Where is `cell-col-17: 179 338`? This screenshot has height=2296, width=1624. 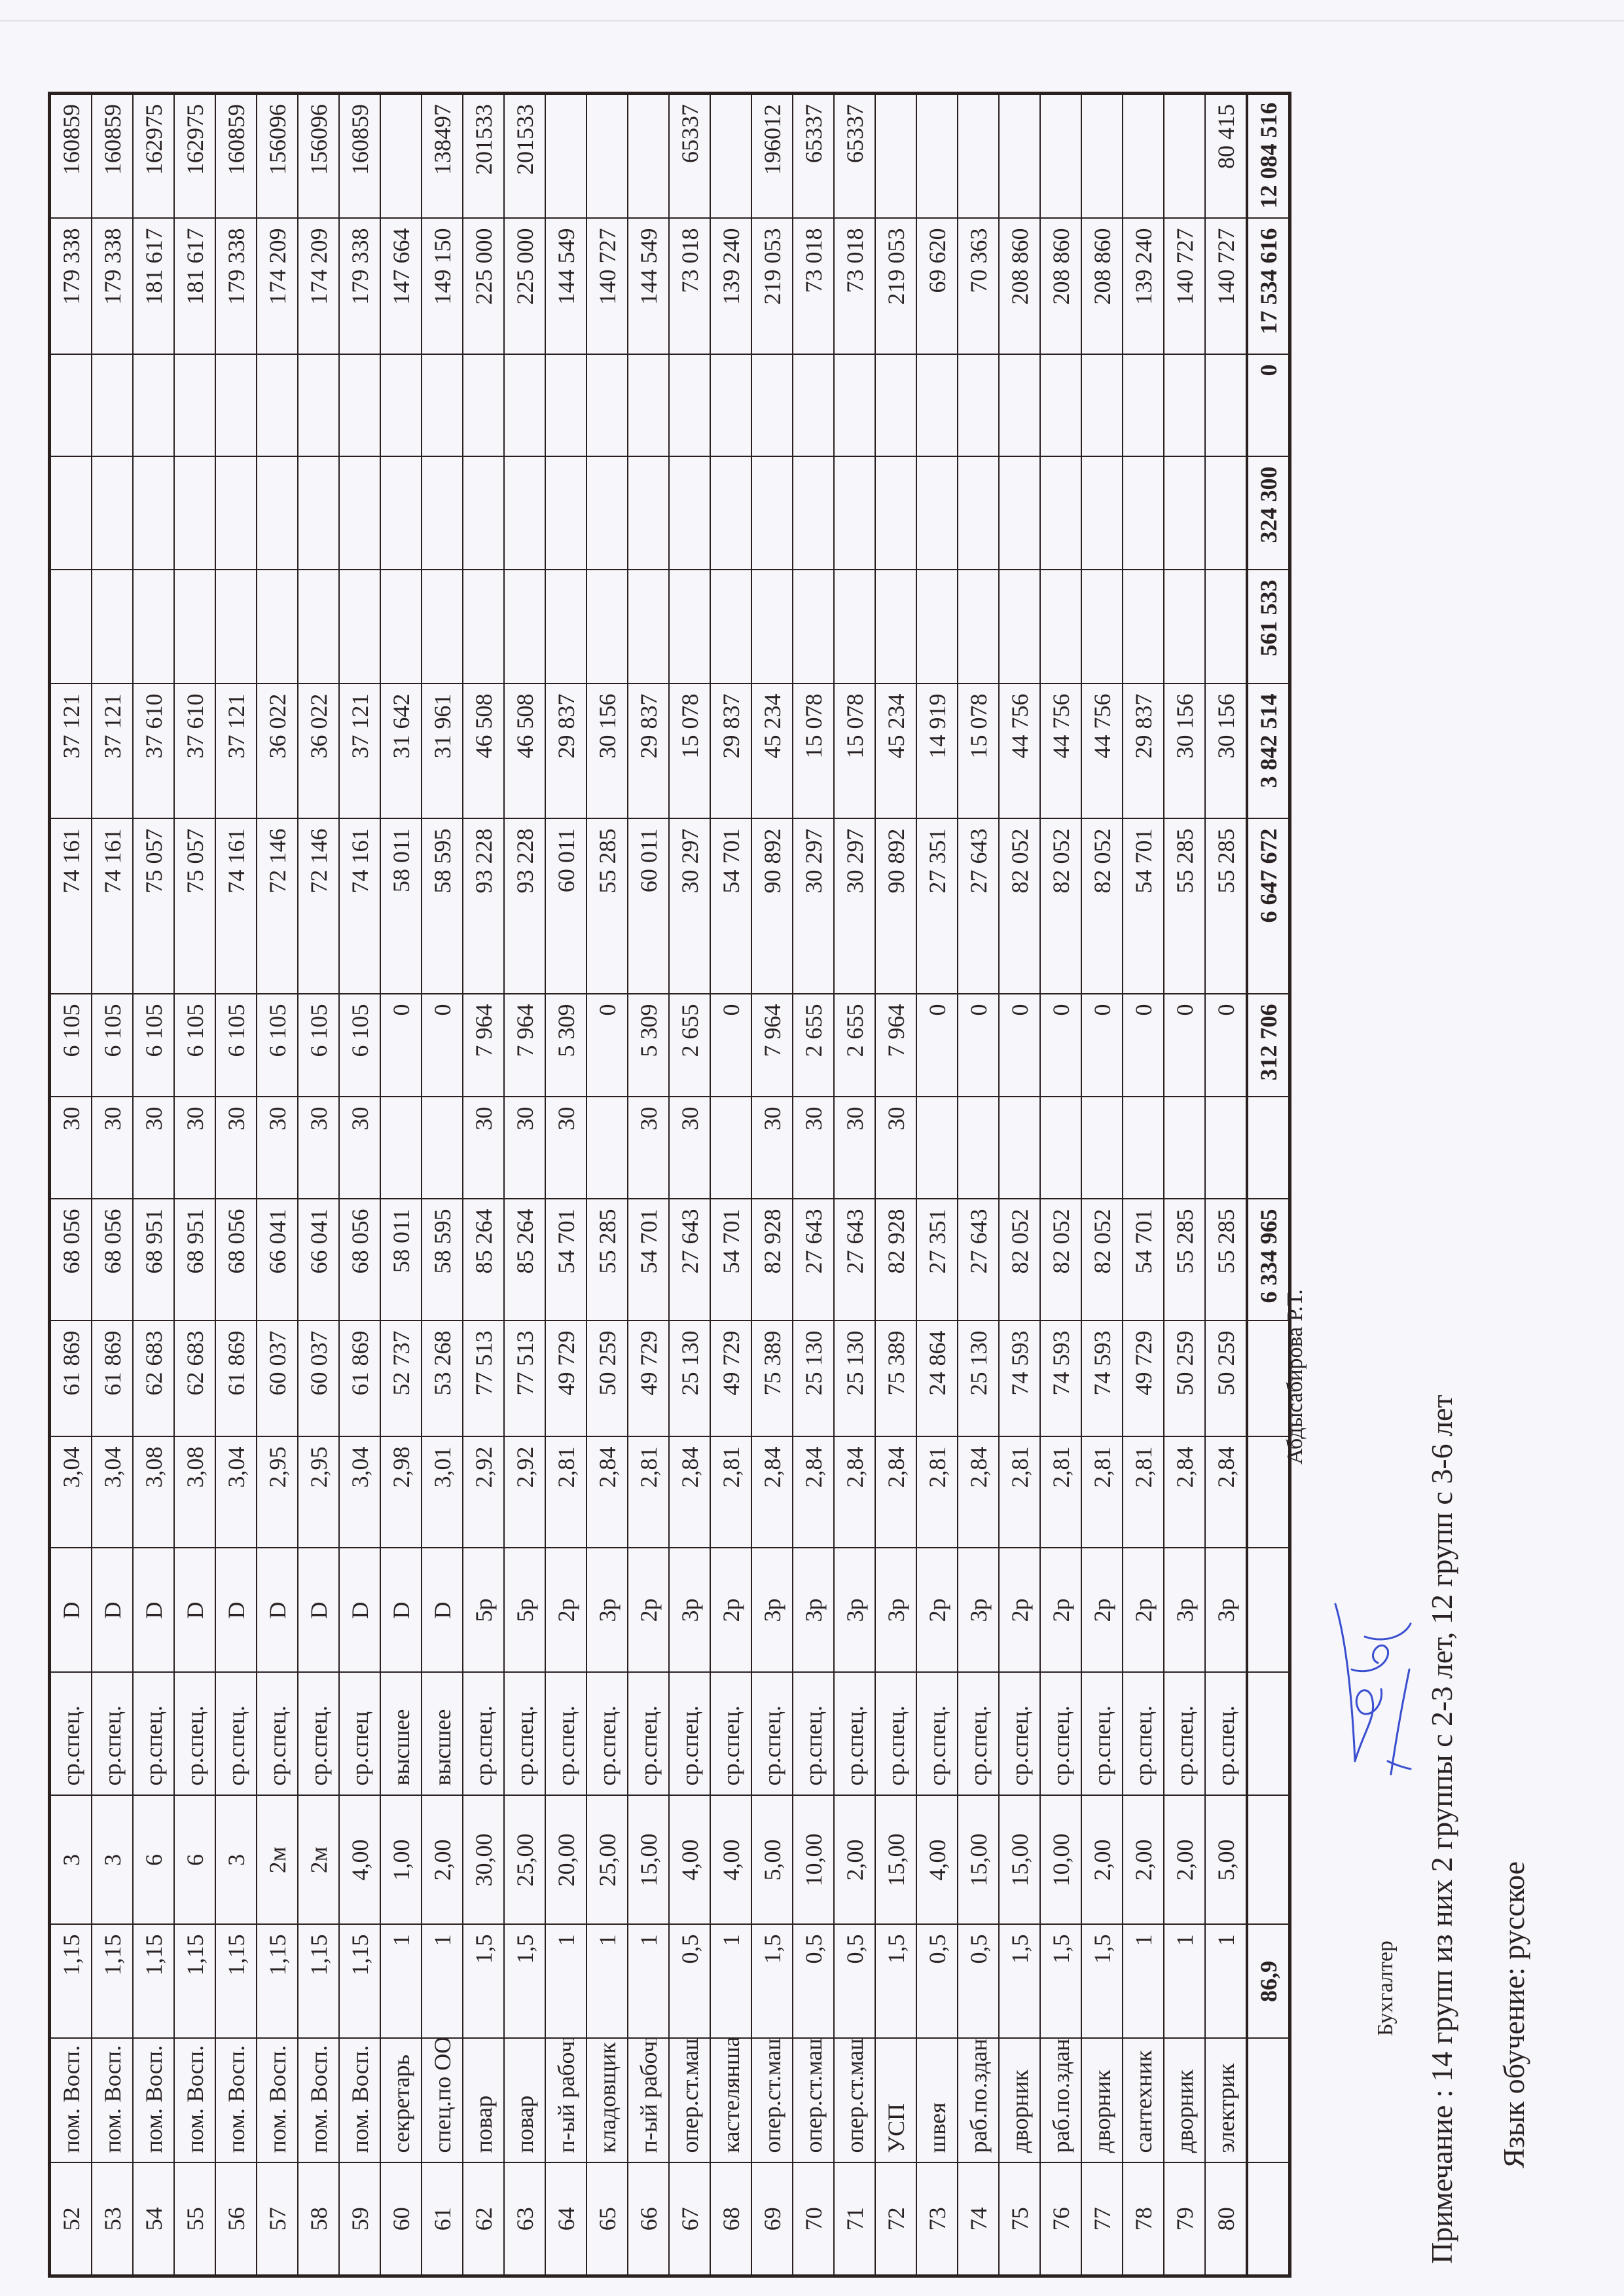 cell-col-17: 179 338 is located at coordinates (112, 286).